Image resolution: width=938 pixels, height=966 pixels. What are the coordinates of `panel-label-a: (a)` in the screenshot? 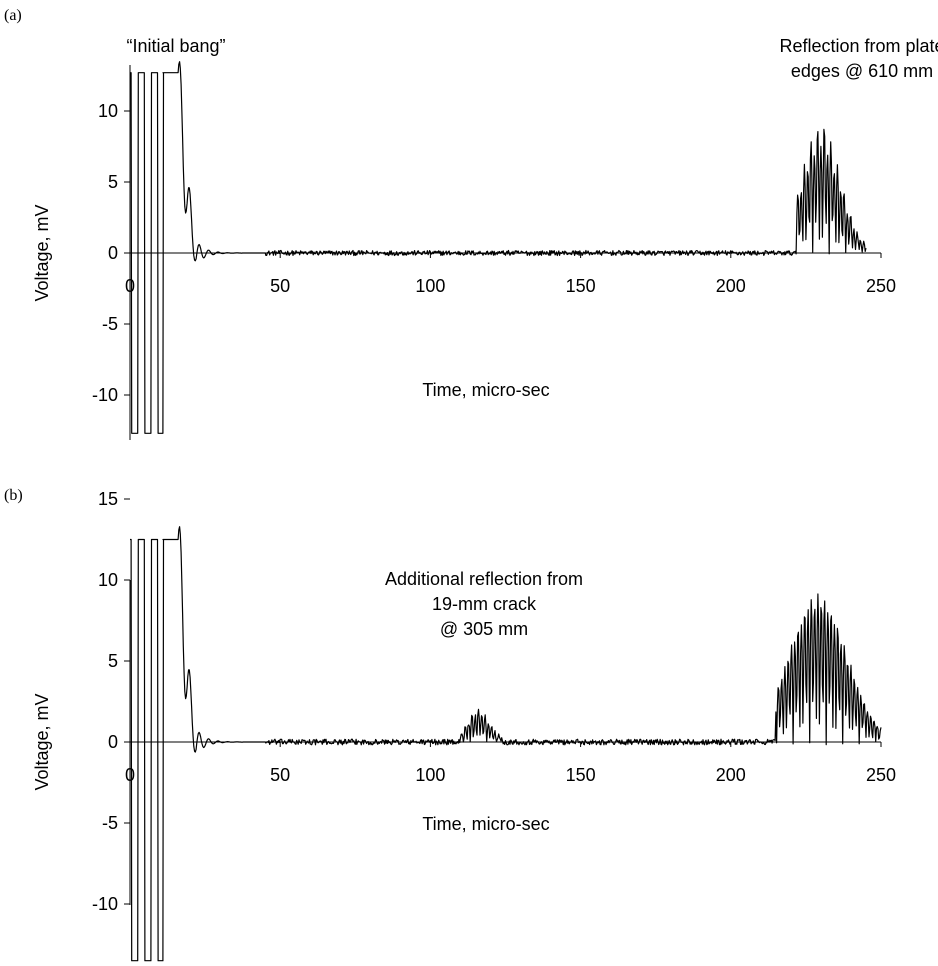 It's located at (13, 15).